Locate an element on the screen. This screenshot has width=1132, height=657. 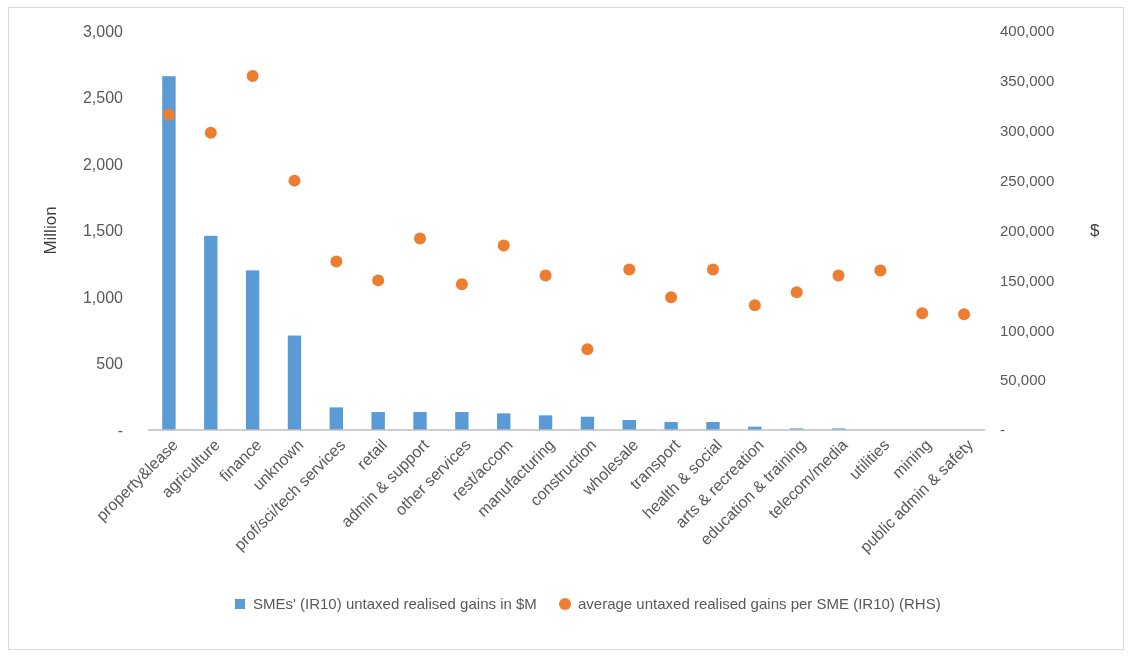
legend-label: SMEs' (IR10) untaxed realised gains in $M is located at coordinates (395, 604).